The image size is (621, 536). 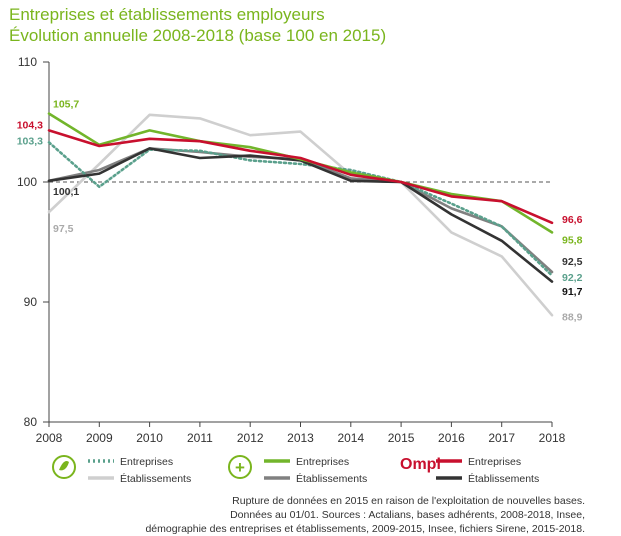 What do you see at coordinates (121, 470) in the screenshot?
I see `legend-group-1: Entreprises Établissements` at bounding box center [121, 470].